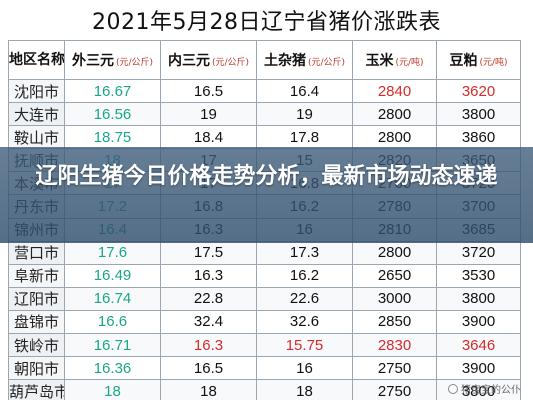 This screenshot has width=533, height=400. What do you see at coordinates (112, 91) in the screenshot?
I see `cell-outer: 16.67` at bounding box center [112, 91].